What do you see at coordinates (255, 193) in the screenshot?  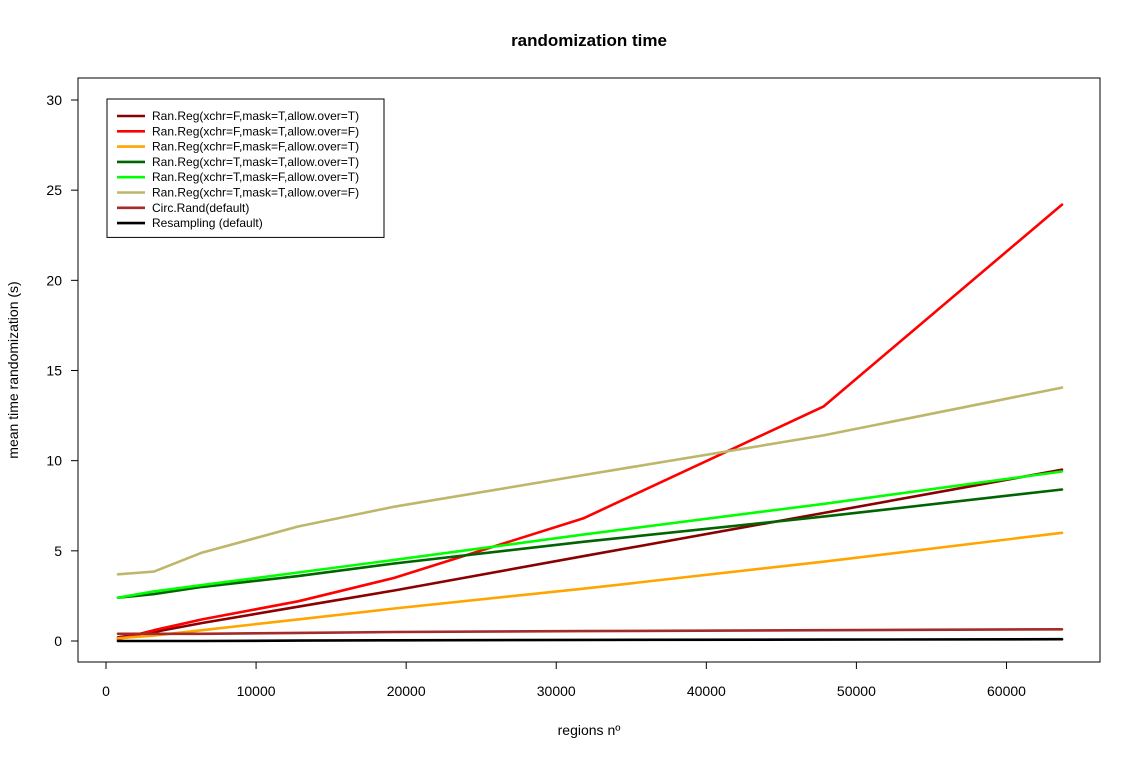 I see `legend-label: Ran.Reg(xchr=T,mask=T,allow.over=F)` at bounding box center [255, 193].